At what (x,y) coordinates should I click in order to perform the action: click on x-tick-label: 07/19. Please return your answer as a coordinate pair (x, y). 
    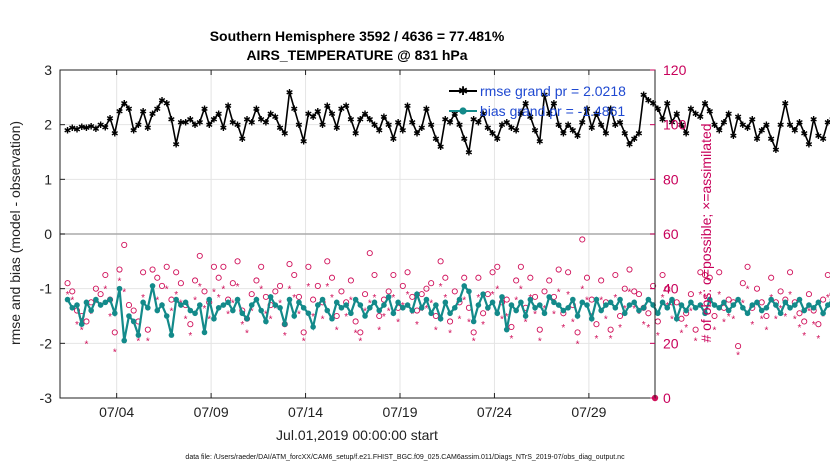
    Looking at the image, I should click on (399, 412).